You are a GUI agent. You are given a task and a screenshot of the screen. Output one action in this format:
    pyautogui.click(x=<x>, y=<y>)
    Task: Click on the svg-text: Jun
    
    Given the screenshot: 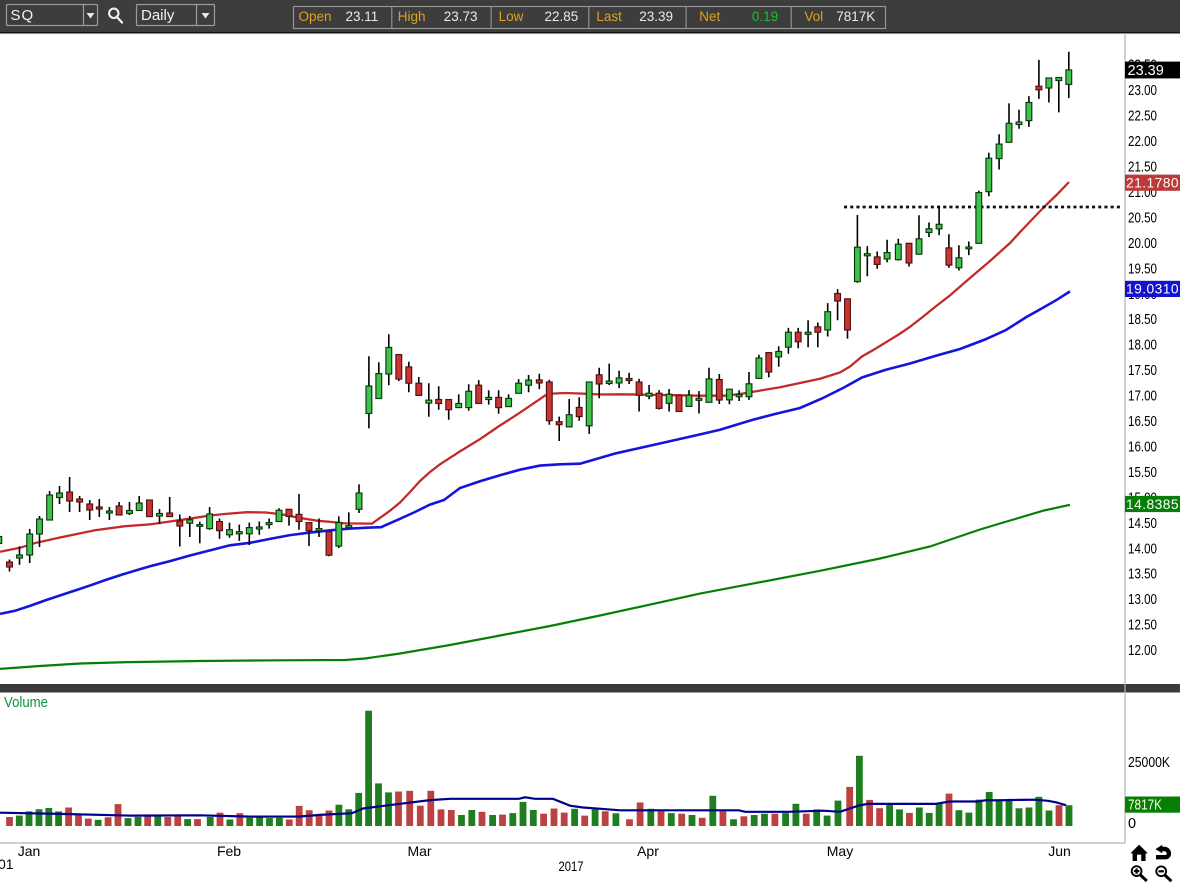 What is the action you would take?
    pyautogui.click(x=1059, y=851)
    